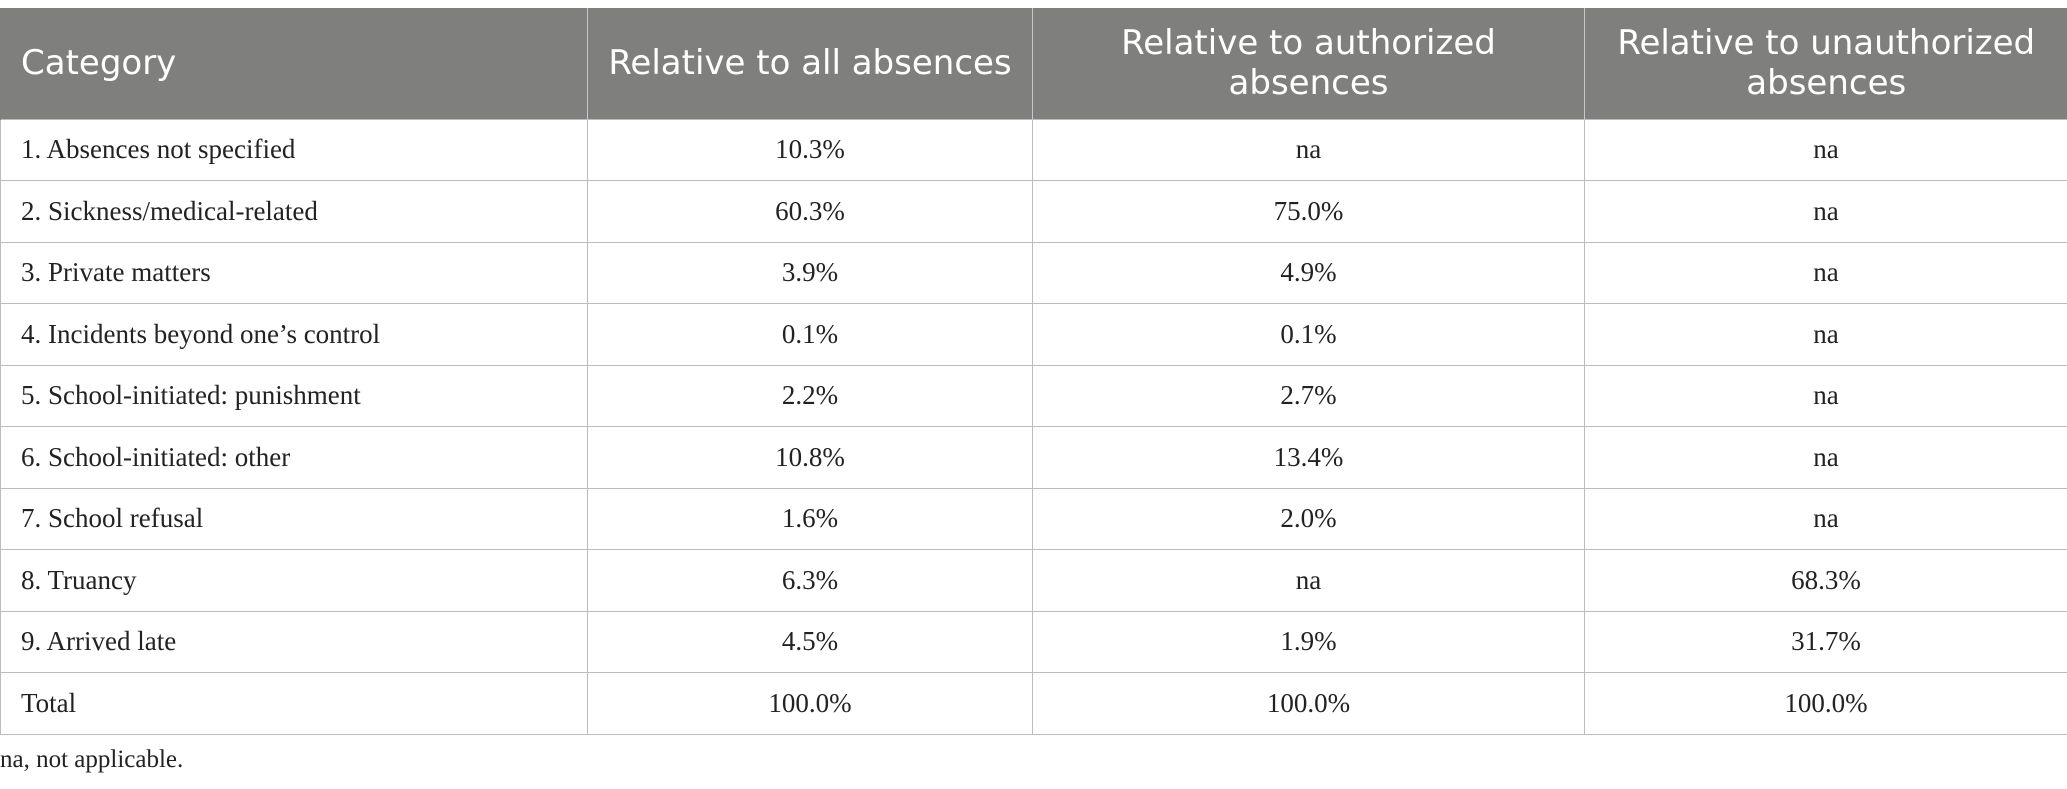 The image size is (2067, 789). What do you see at coordinates (294, 641) in the screenshot?
I see `category-cell: 9. Arrived late` at bounding box center [294, 641].